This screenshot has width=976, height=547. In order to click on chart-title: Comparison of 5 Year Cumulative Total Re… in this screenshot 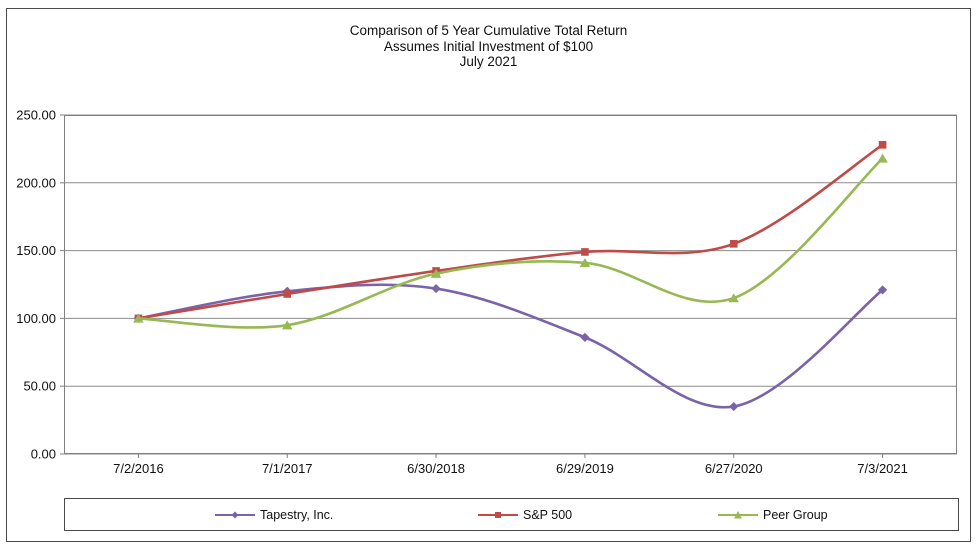, I will do `click(488, 30)`.